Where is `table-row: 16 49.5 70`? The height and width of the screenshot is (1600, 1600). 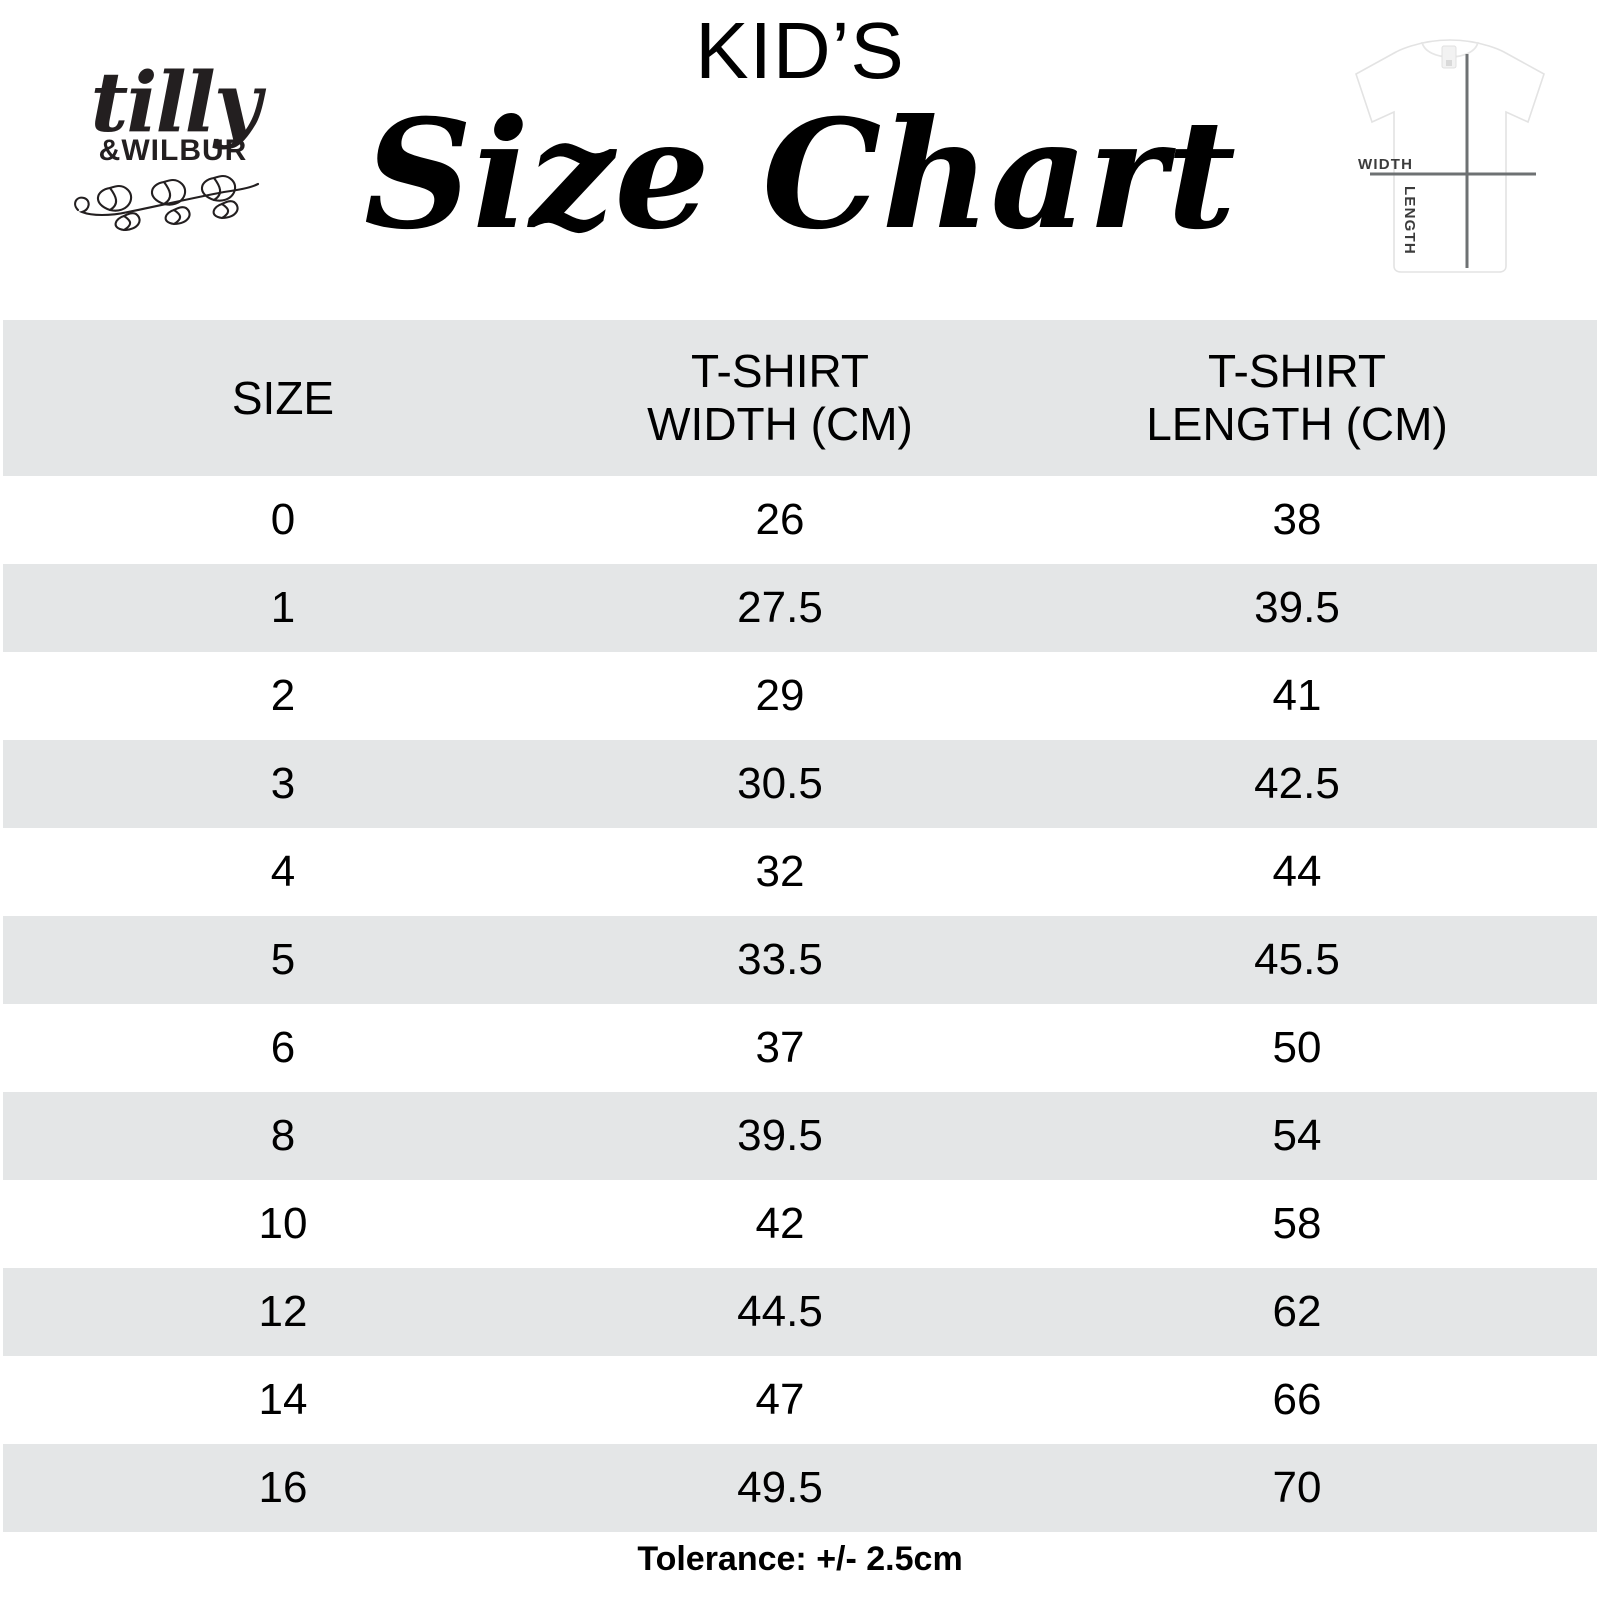
table-row: 16 49.5 70 is located at coordinates (800, 1488).